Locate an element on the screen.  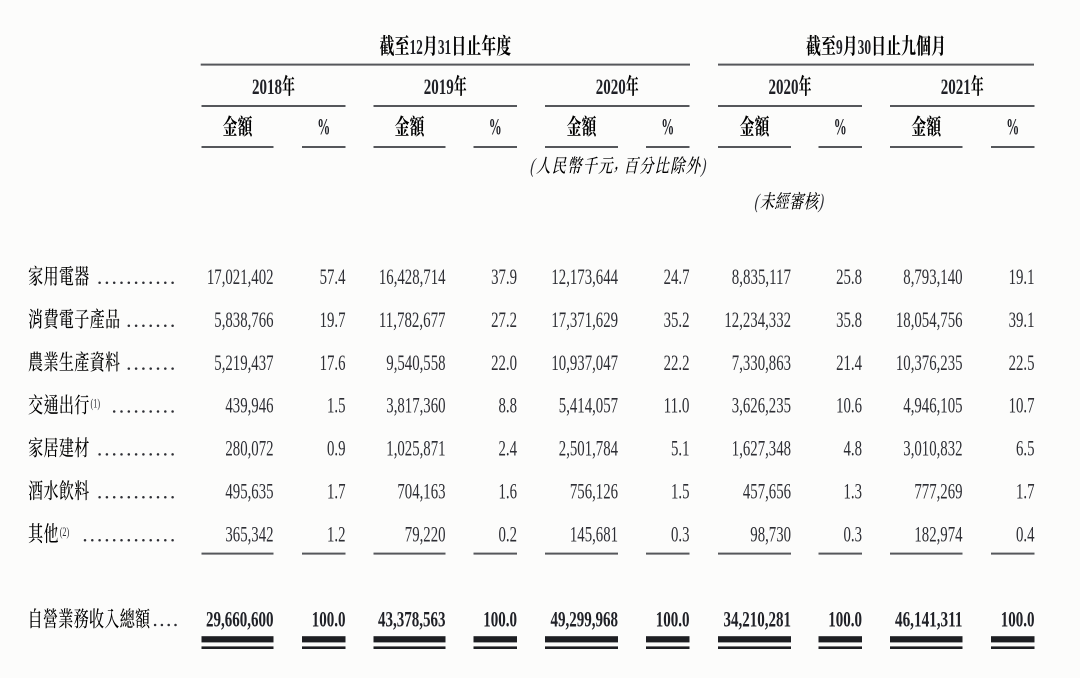
svg-text: (2) is located at coordinates (65, 531).